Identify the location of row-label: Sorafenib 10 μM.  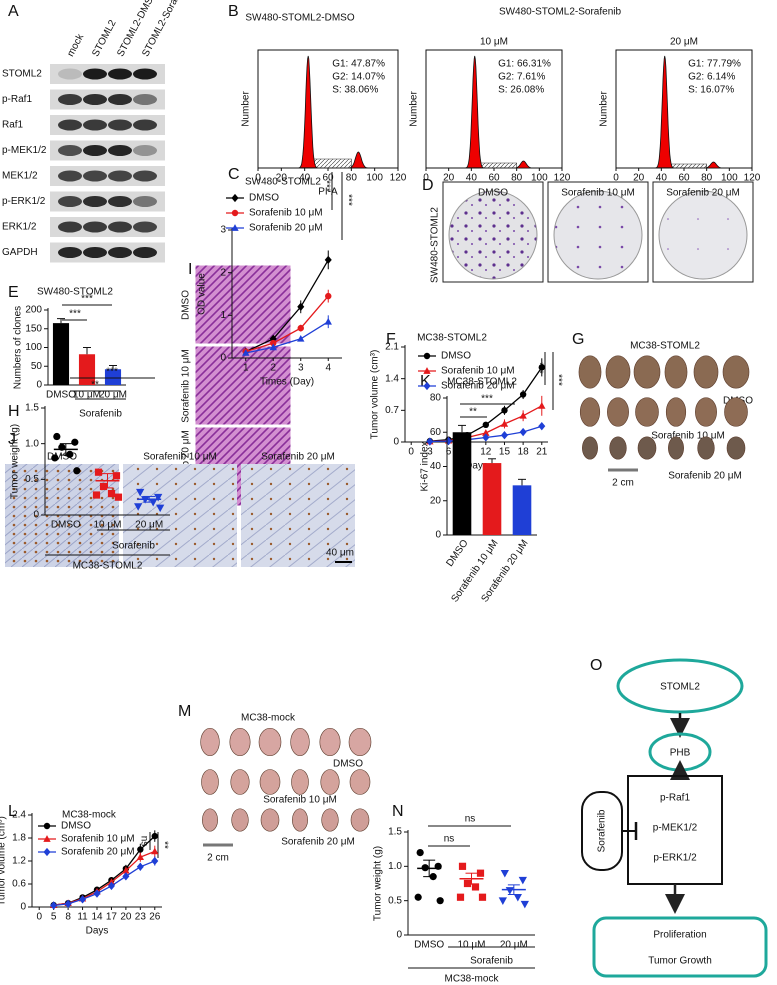
(688, 436).